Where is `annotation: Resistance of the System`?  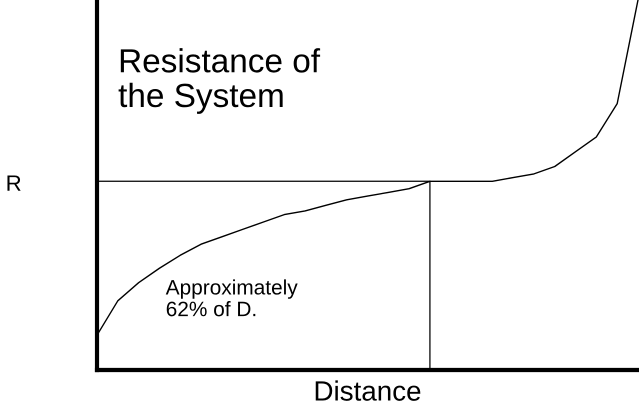
annotation: Resistance of the System is located at coordinates (219, 81).